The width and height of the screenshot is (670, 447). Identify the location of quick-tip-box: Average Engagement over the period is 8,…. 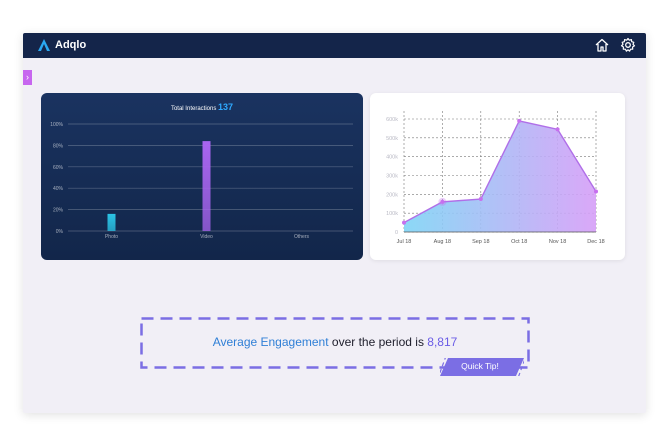
(335, 343).